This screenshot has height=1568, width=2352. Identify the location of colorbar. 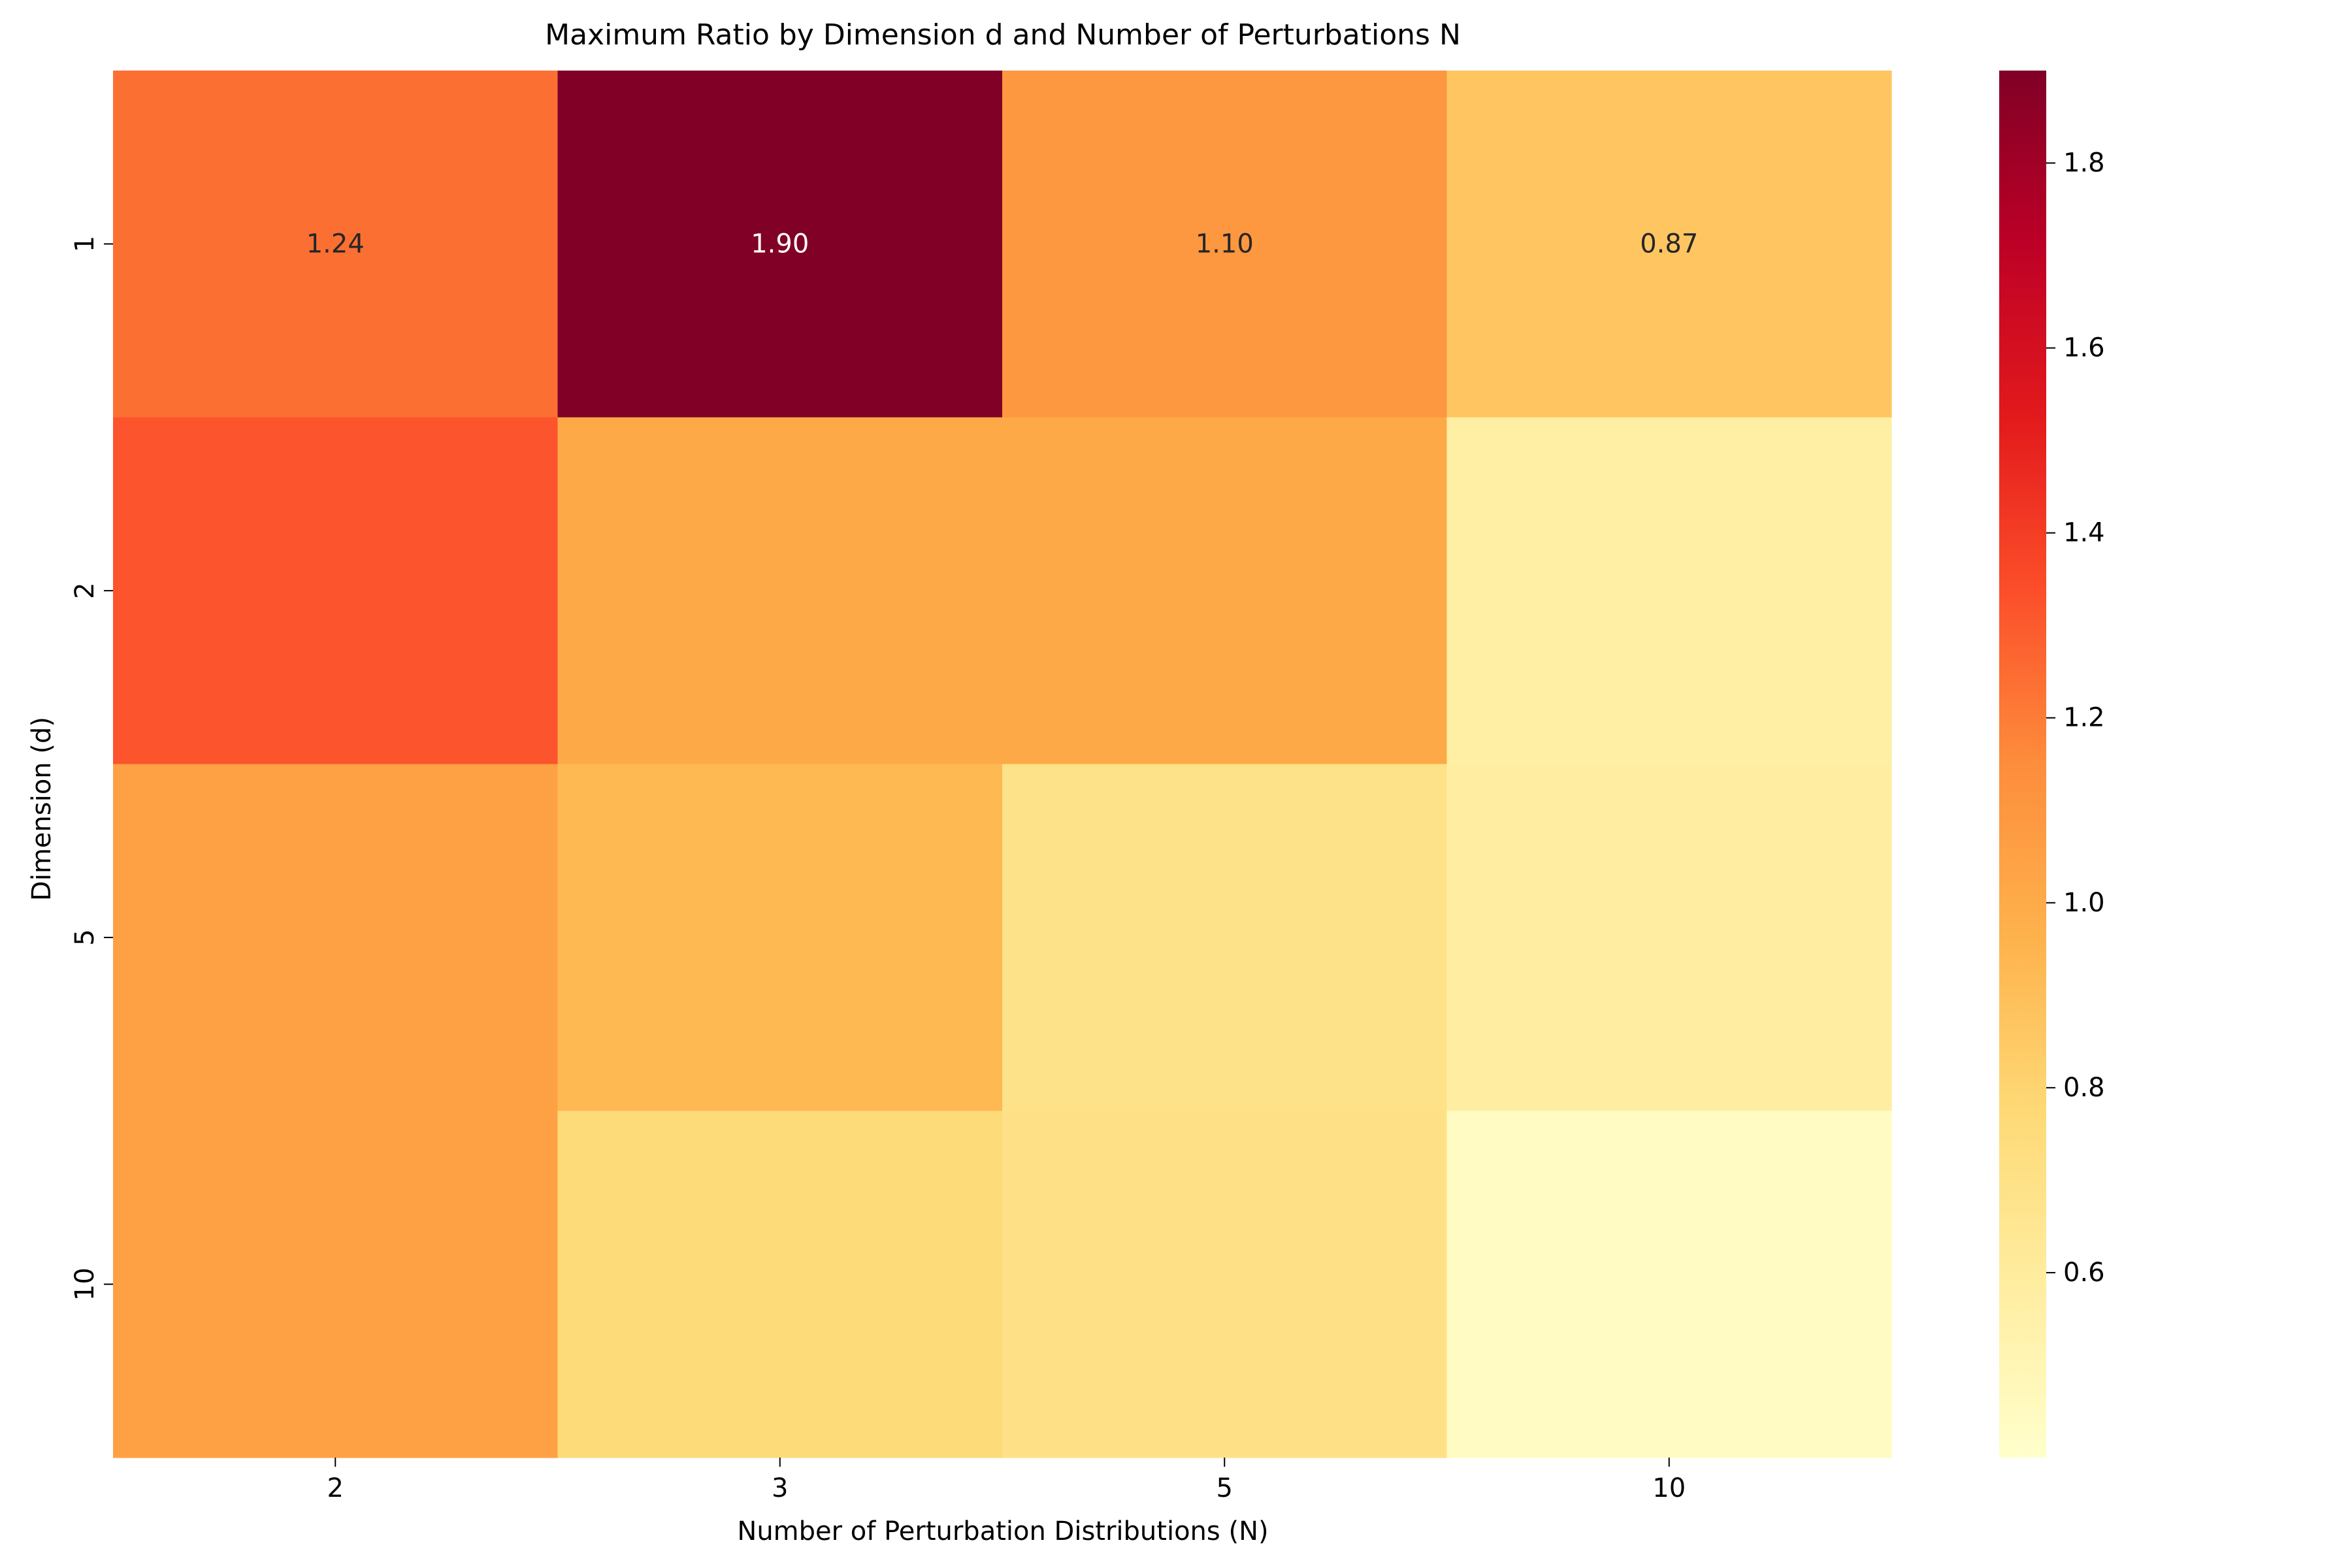
(2022, 764).